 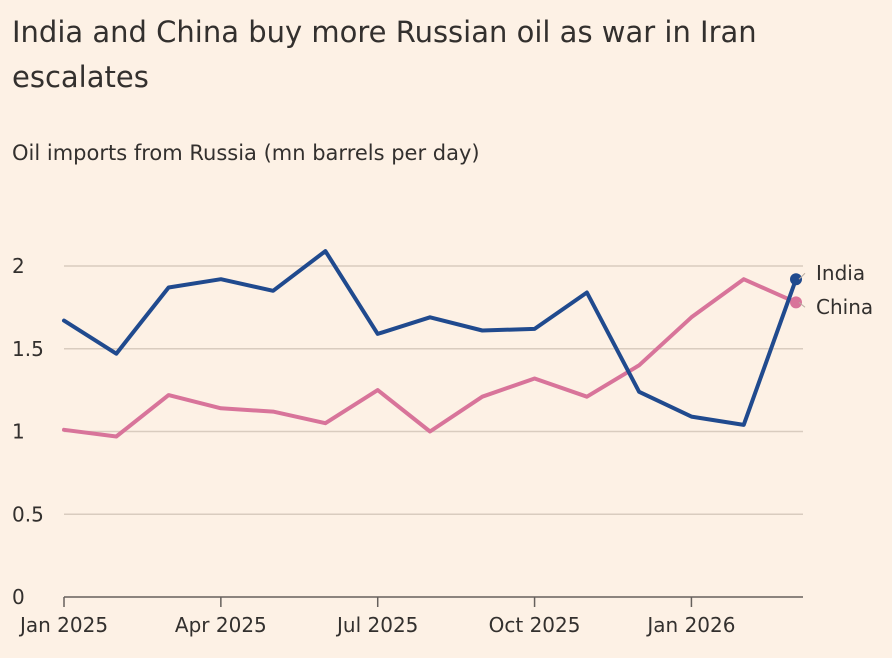 I want to click on end-marker-china, so click(x=796, y=302).